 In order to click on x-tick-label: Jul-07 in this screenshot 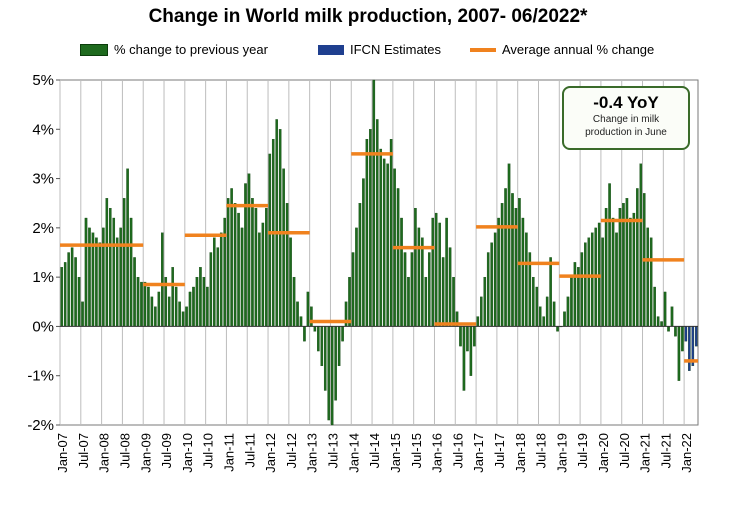, I will do `click(83, 450)`.